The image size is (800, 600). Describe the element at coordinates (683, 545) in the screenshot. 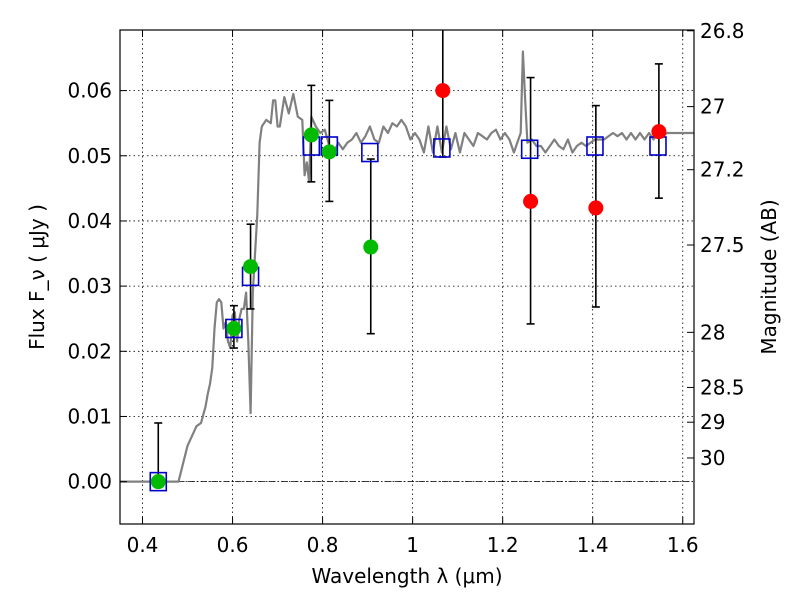

I see `x-tick-label: 1.6` at that location.